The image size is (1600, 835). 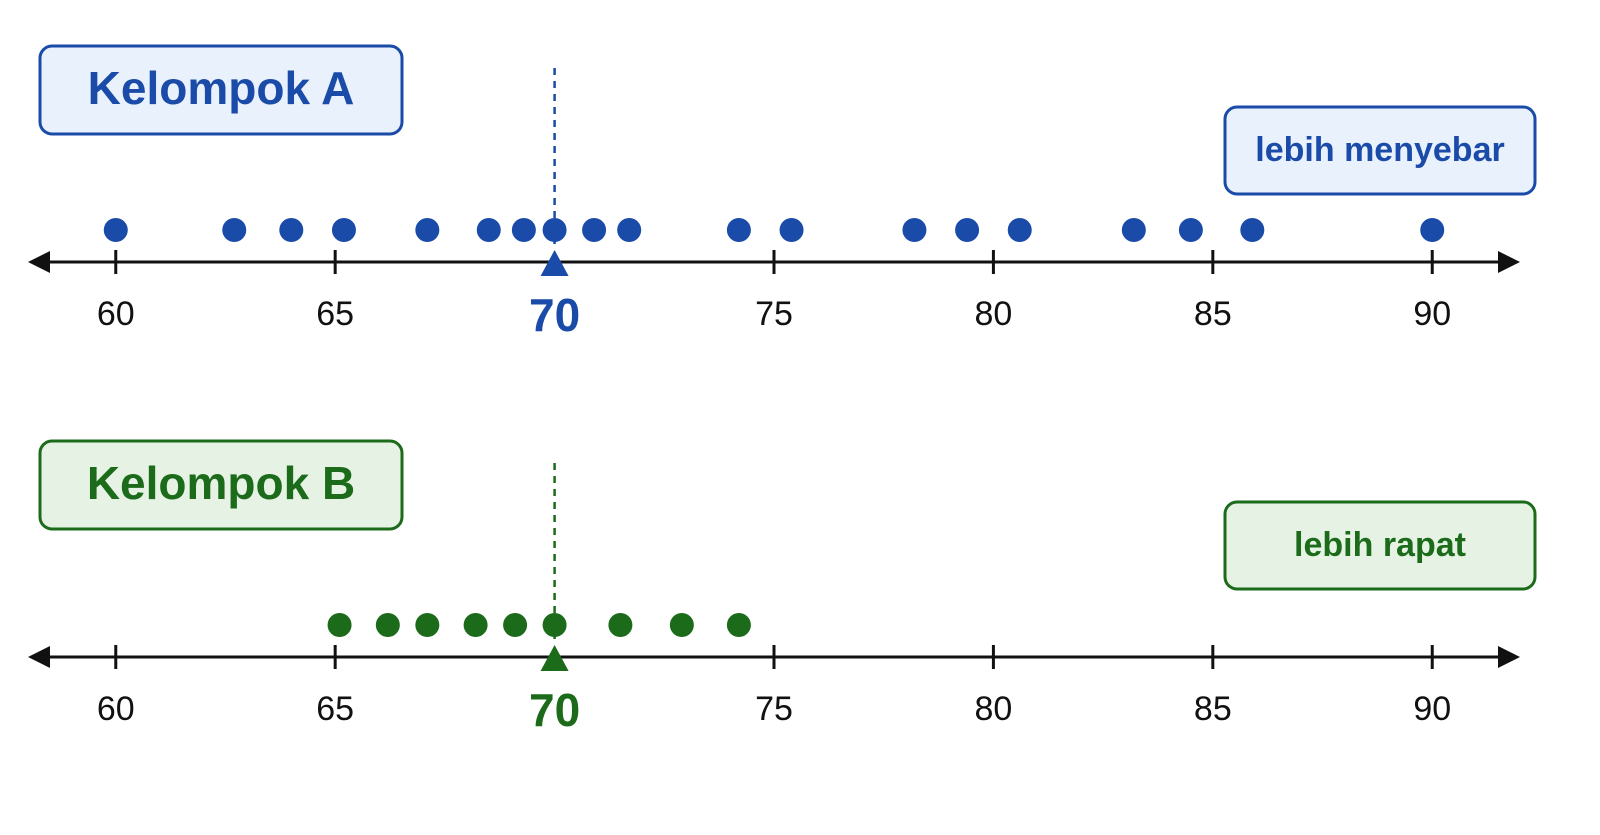 I want to click on annotation: lebih menyebar, so click(x=1379, y=150).